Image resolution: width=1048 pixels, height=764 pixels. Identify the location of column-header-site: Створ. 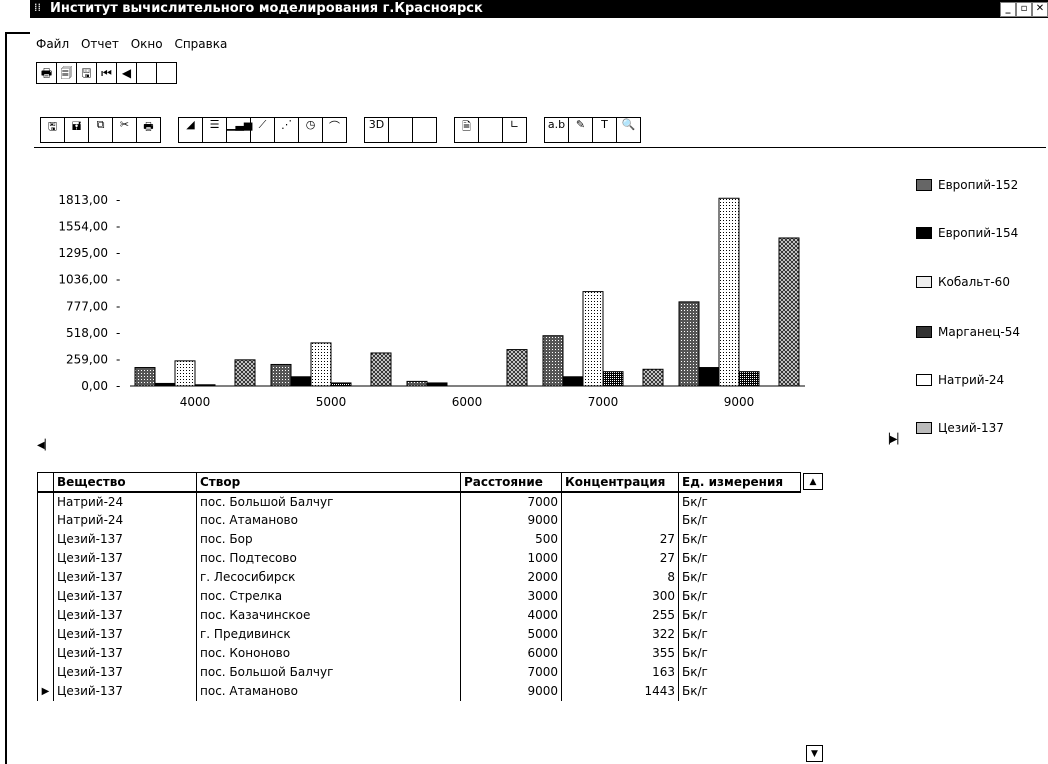
(328, 482).